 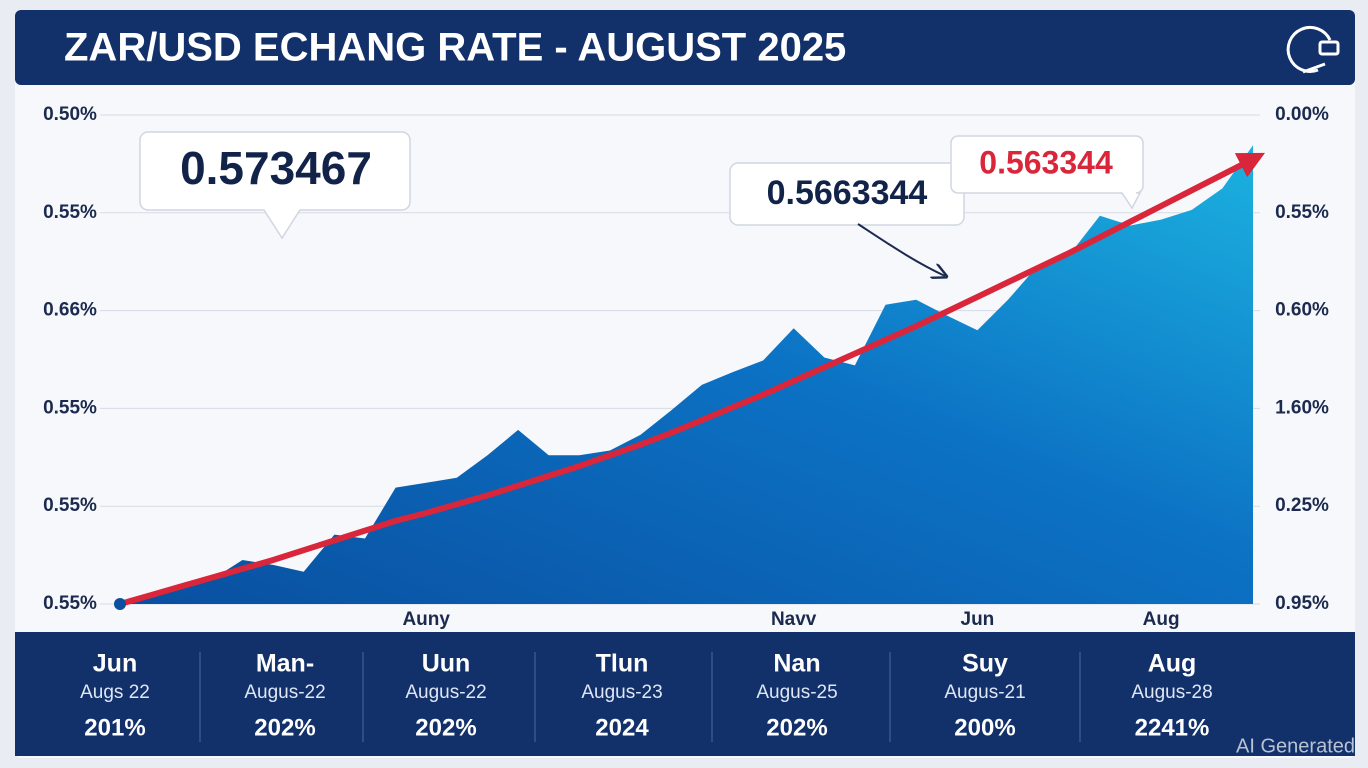 What do you see at coordinates (1302, 603) in the screenshot?
I see `y2-tick-label: 0.95%` at bounding box center [1302, 603].